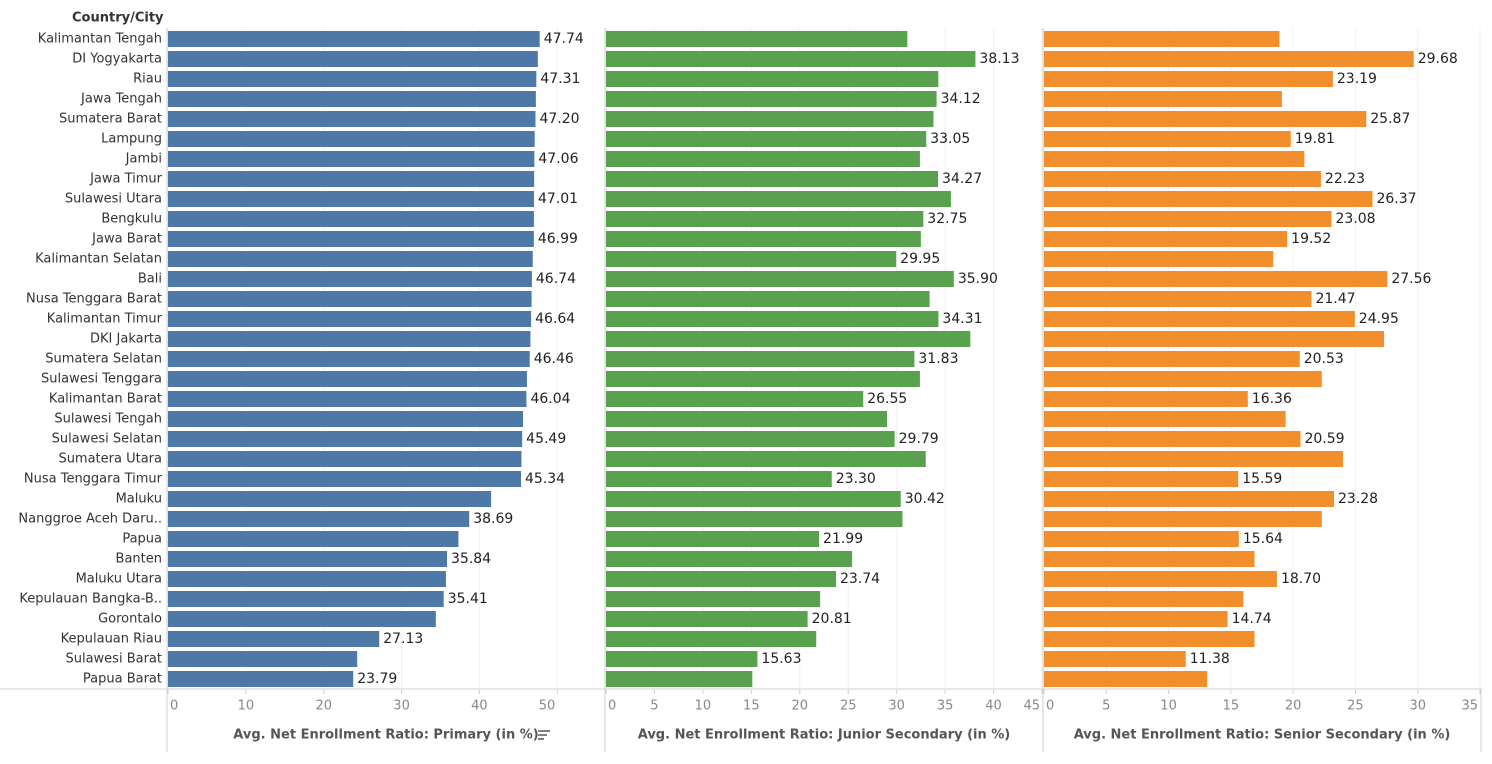  What do you see at coordinates (1356, 219) in the screenshot?
I see `value-label: 23.08` at bounding box center [1356, 219].